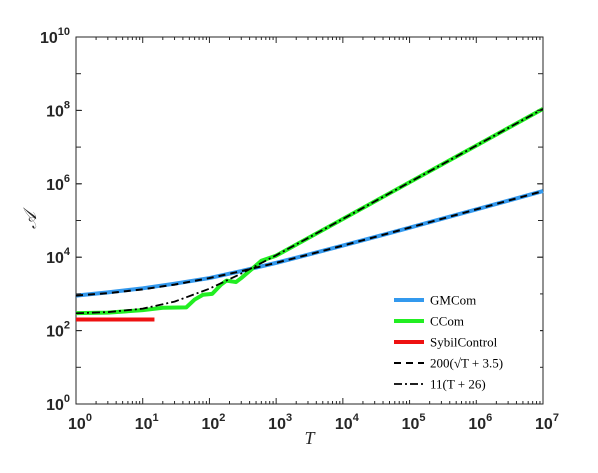 This screenshot has width=598, height=473. What do you see at coordinates (447, 321) in the screenshot?
I see `legend-label-1: CCom` at bounding box center [447, 321].